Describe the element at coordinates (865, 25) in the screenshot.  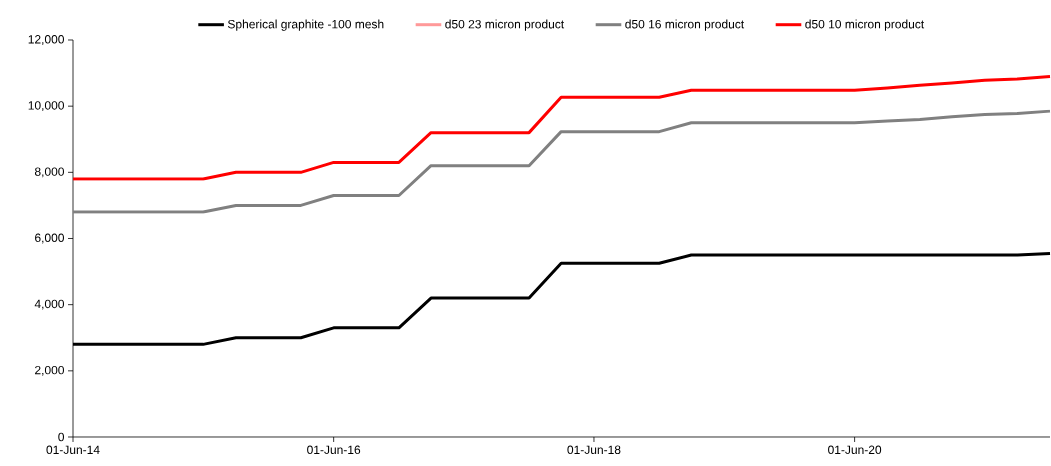
I see `legend-label: d50 10 micron product` at that location.